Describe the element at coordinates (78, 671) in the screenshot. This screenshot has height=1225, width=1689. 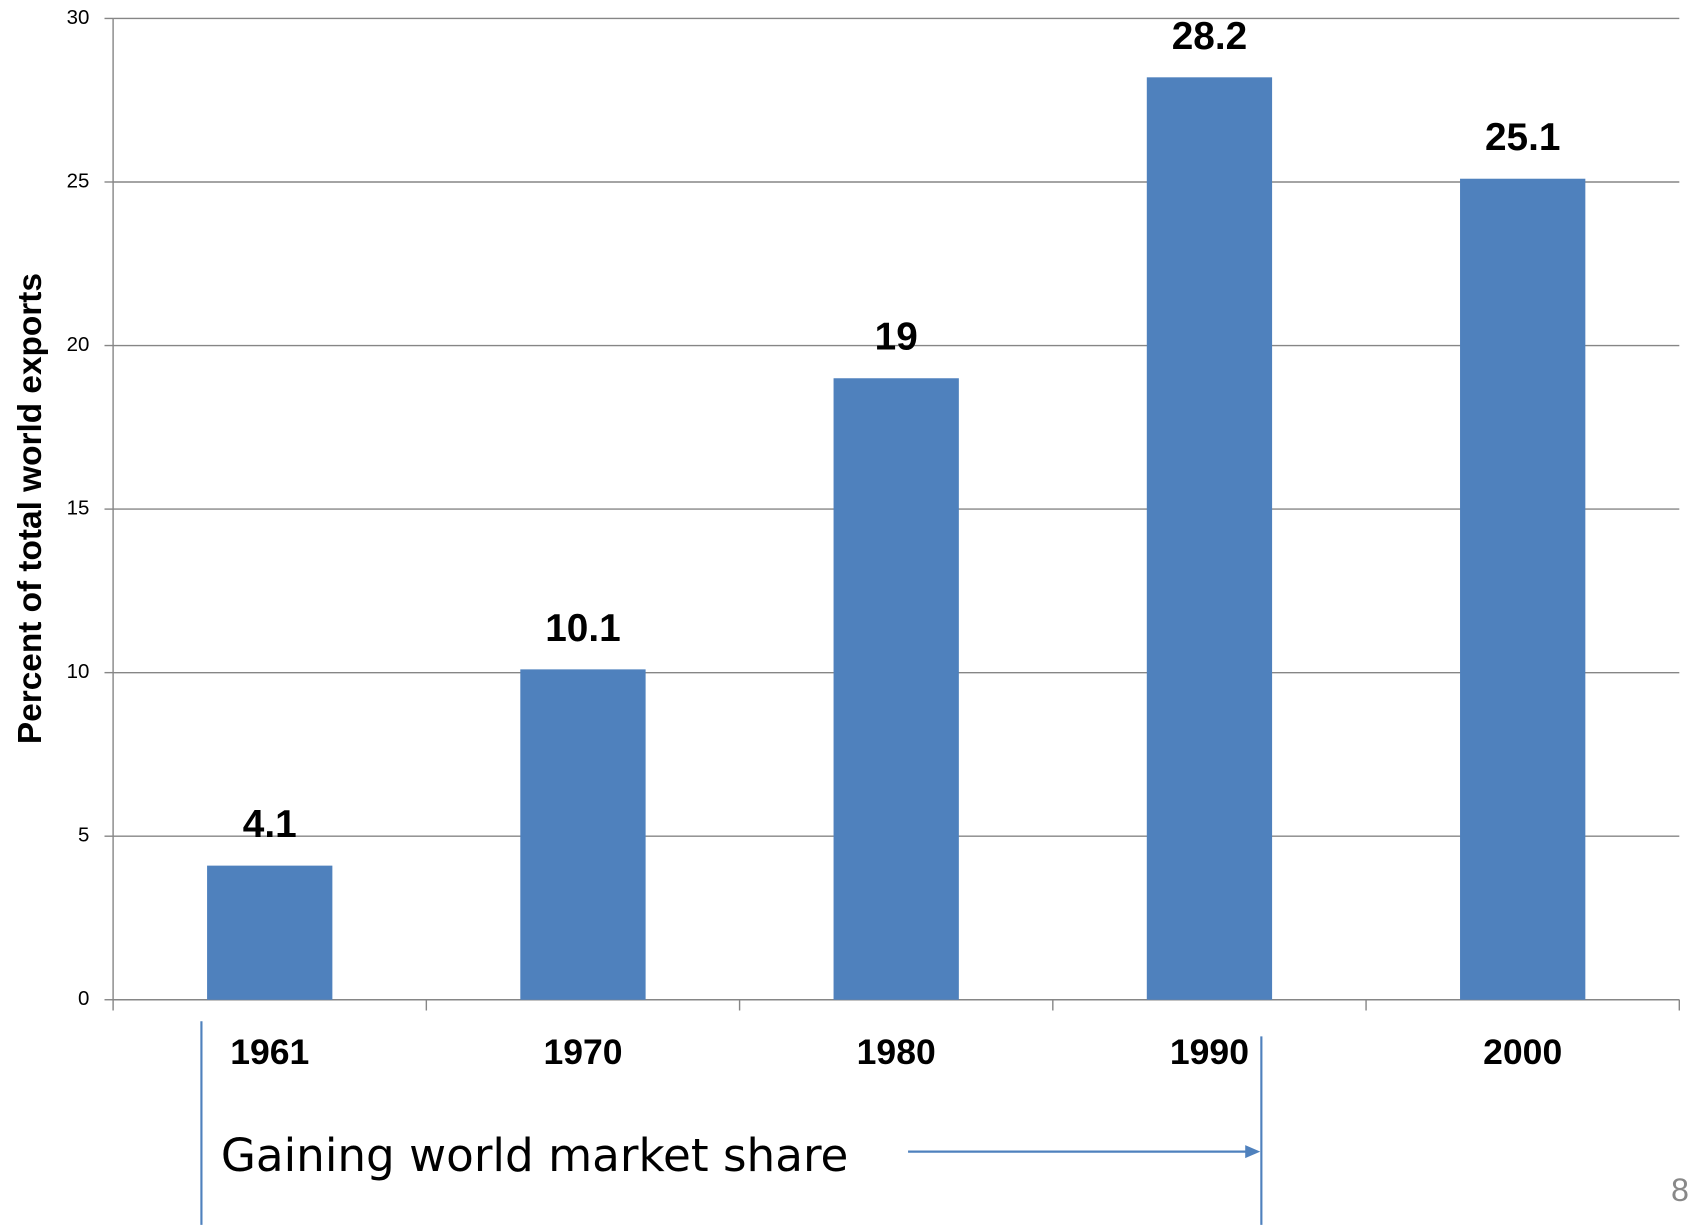
I see `y-tick-label: 10` at that location.